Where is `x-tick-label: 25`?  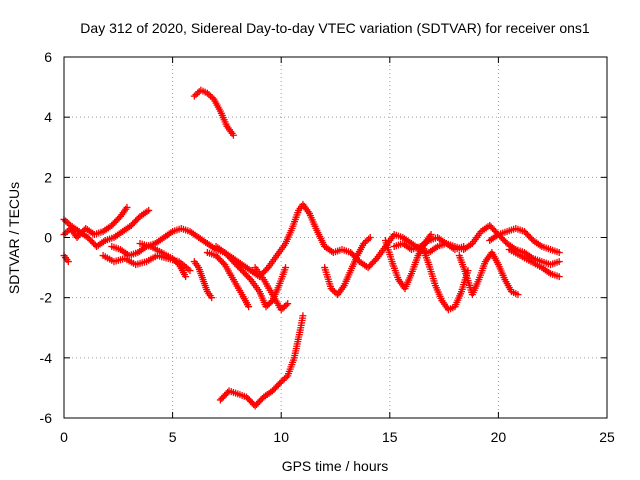
x-tick-label: 25 is located at coordinates (607, 437).